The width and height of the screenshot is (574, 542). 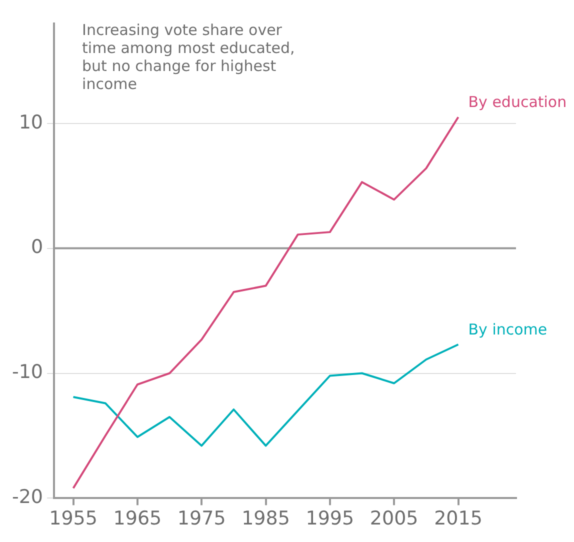 What do you see at coordinates (73, 519) in the screenshot?
I see `x-tick-label: 1955` at bounding box center [73, 519].